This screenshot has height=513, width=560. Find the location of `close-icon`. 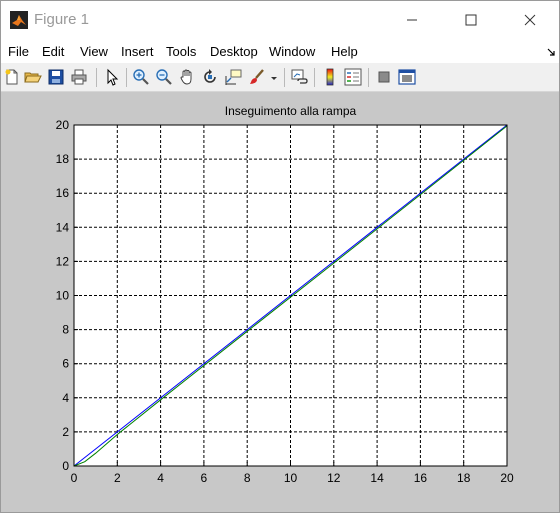

close-icon is located at coordinates (530, 20).